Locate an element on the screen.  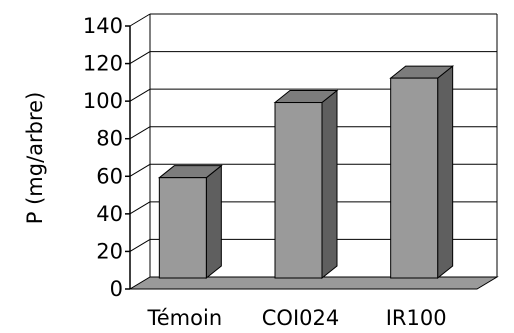
y-axis is located at coordinates (128, 157).